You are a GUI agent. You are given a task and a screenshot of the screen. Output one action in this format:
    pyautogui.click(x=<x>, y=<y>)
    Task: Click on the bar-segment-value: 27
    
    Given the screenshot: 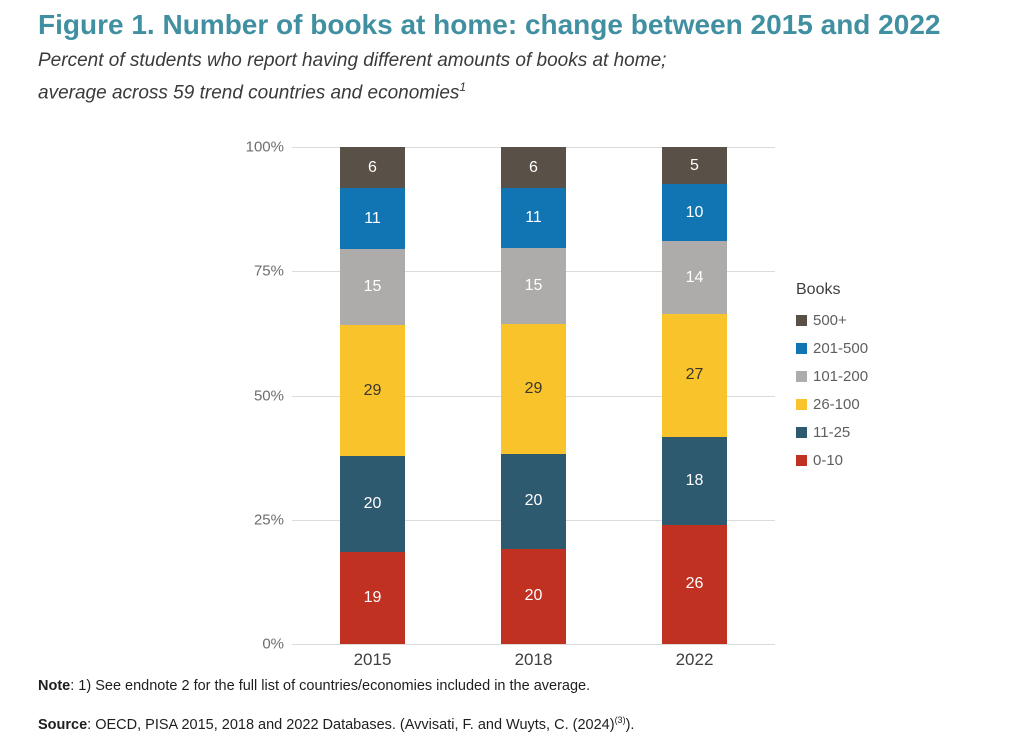 What is the action you would take?
    pyautogui.click(x=694, y=375)
    